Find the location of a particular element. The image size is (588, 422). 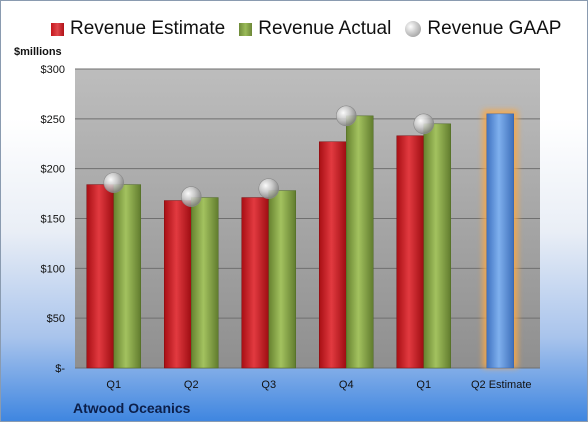

y-tick-label: $100 is located at coordinates (53, 269).